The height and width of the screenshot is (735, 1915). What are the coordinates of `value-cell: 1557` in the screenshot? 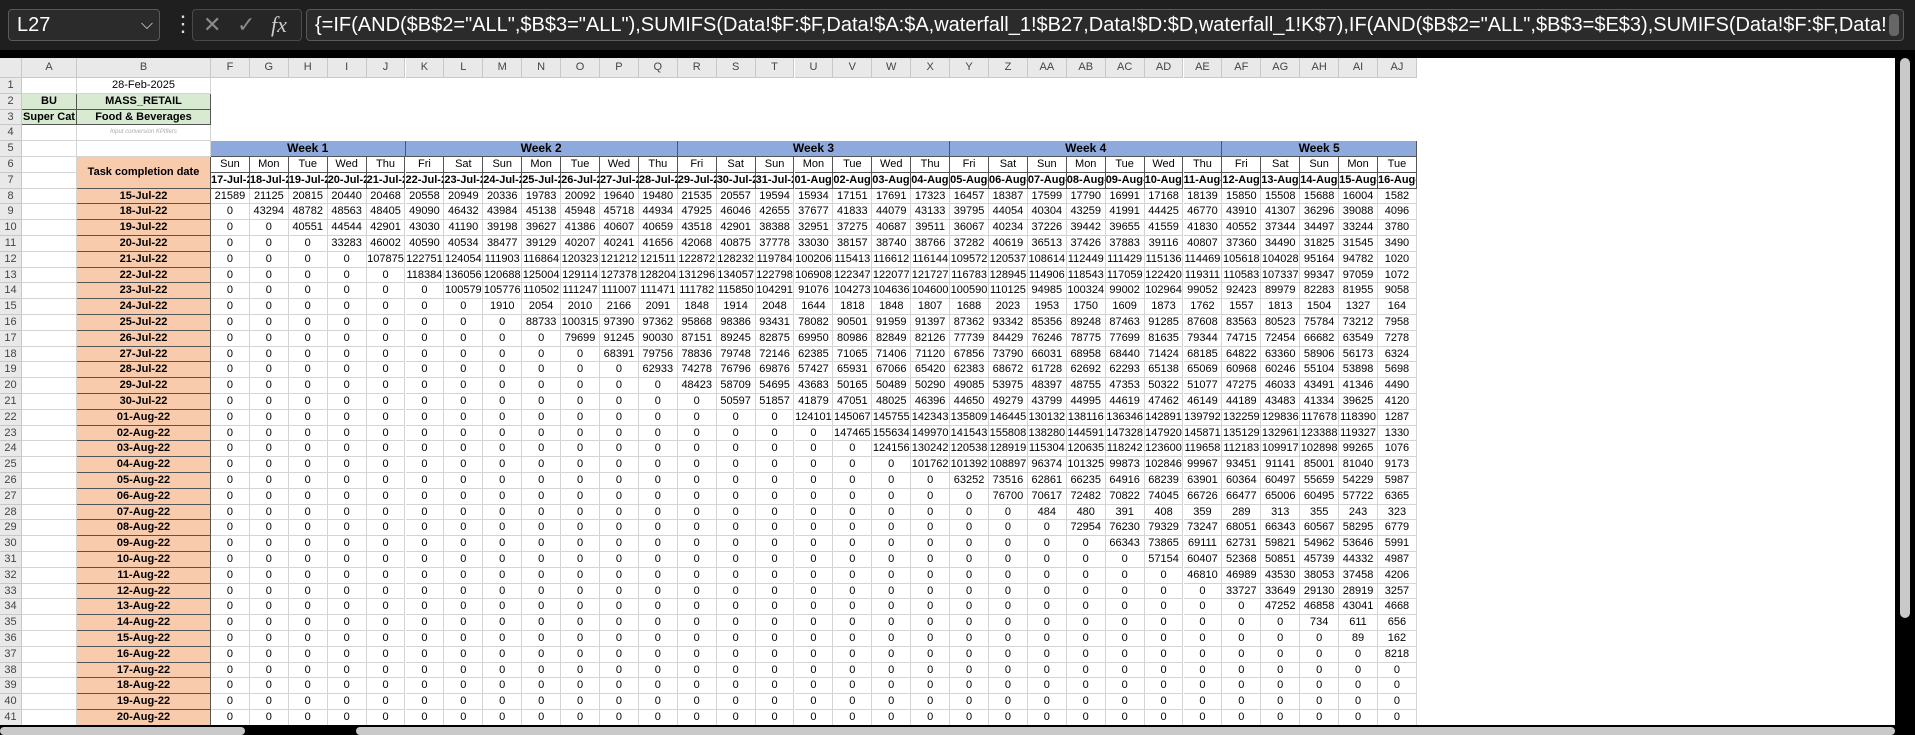 It's located at (1242, 307).